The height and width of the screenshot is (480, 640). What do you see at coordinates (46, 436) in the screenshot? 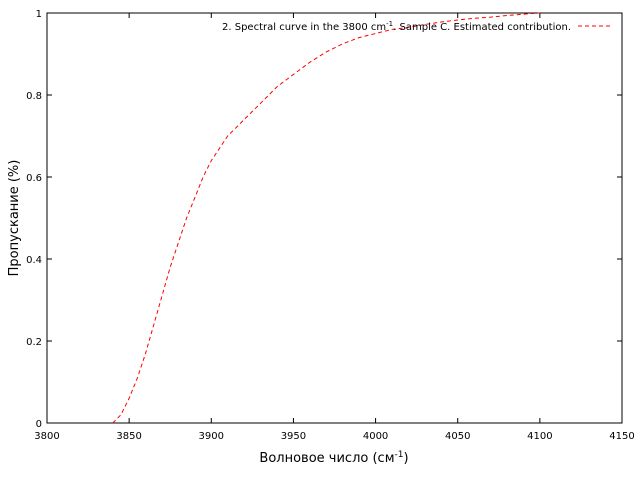
I see `x-tick-label: 3800` at bounding box center [46, 436].